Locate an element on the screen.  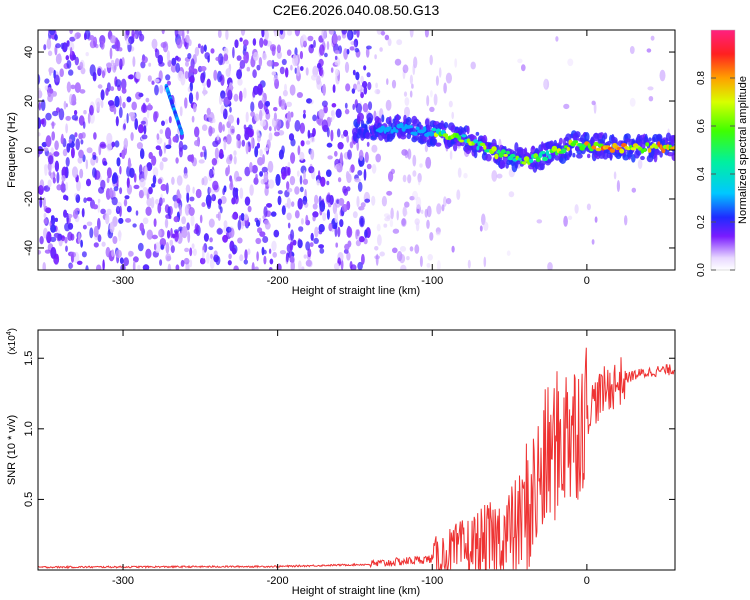
colorbar-label: Normalized spectral amplitude is located at coordinates (743, 150).